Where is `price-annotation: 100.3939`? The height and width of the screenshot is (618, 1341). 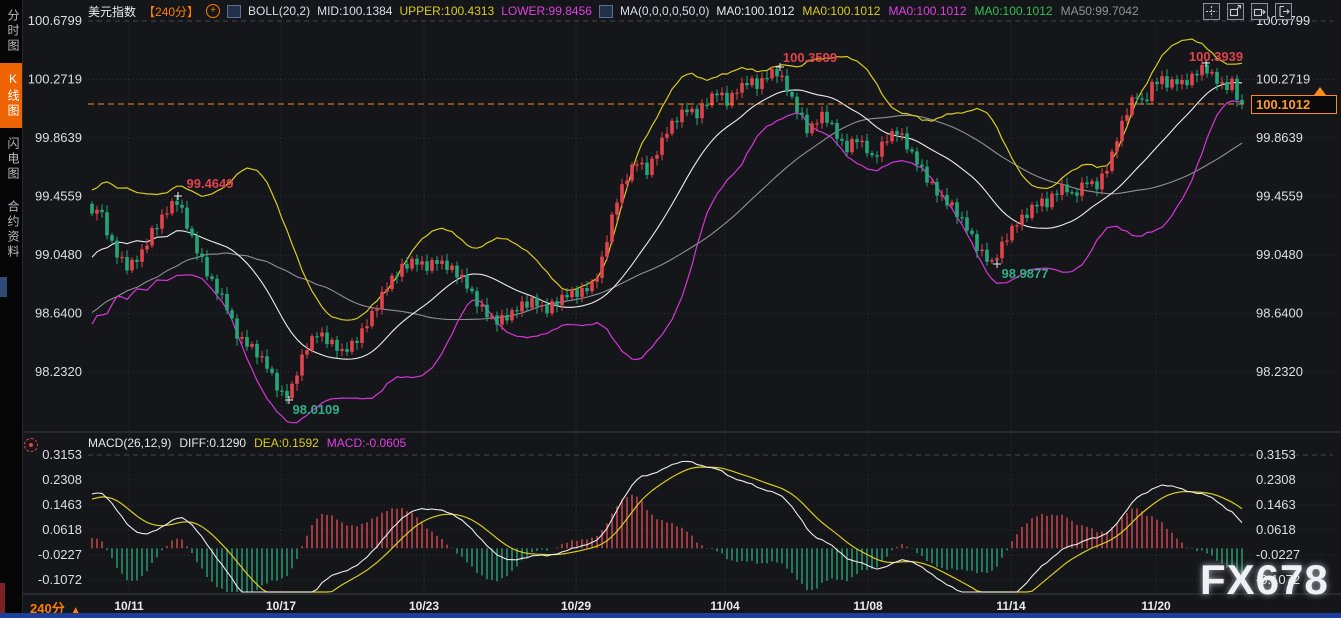
price-annotation: 100.3939 is located at coordinates (1216, 56).